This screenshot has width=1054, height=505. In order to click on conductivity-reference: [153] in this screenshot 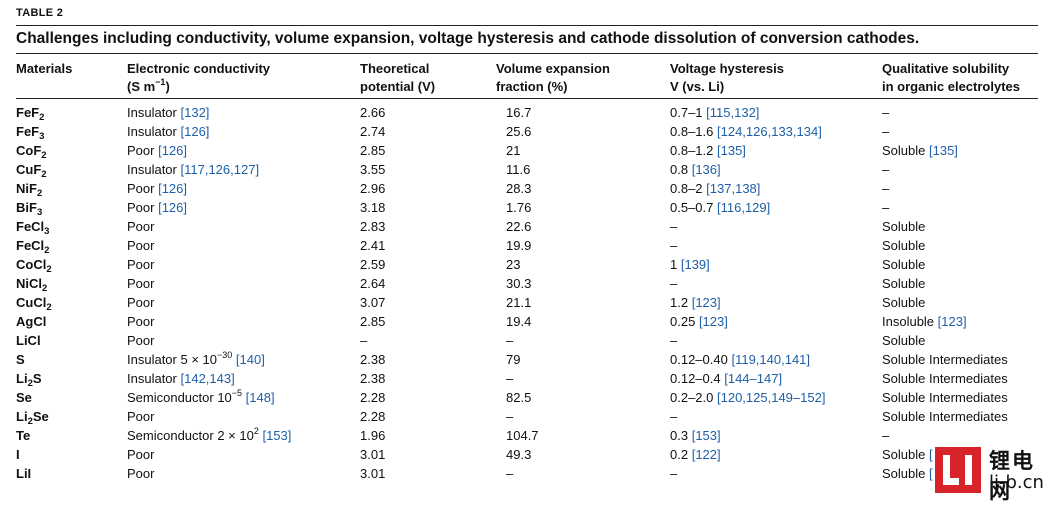, I will do `click(277, 435)`.